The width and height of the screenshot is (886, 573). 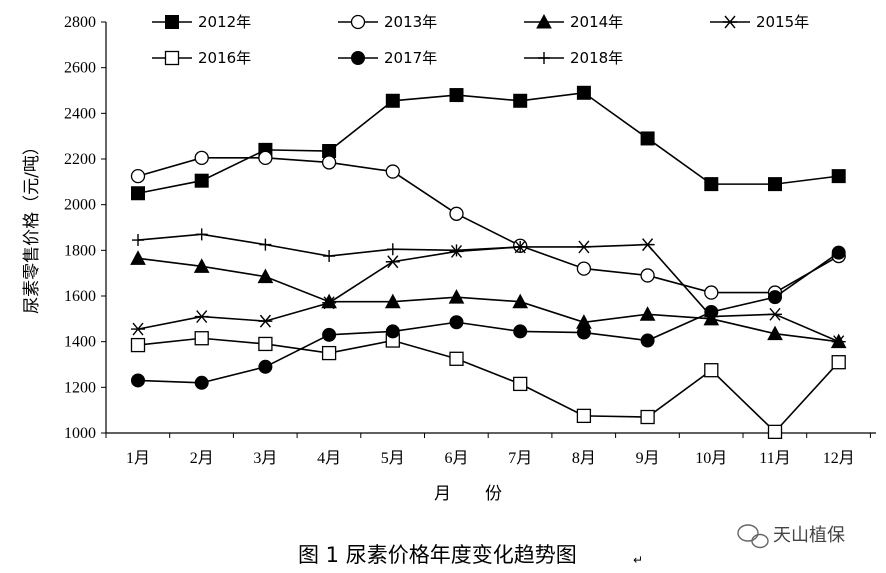 What do you see at coordinates (265, 458) in the screenshot?
I see `x-tick-label: 3月` at bounding box center [265, 458].